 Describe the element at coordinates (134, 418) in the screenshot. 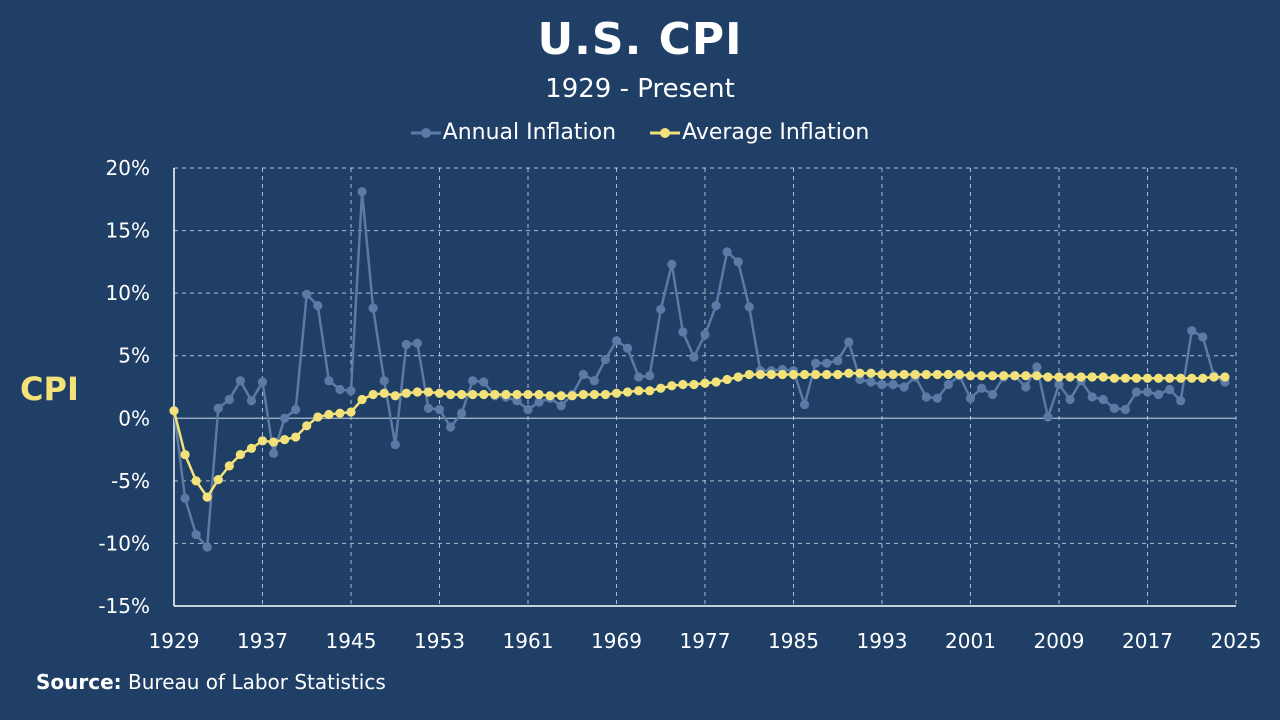

I see `y-tick-label: 0%` at that location.